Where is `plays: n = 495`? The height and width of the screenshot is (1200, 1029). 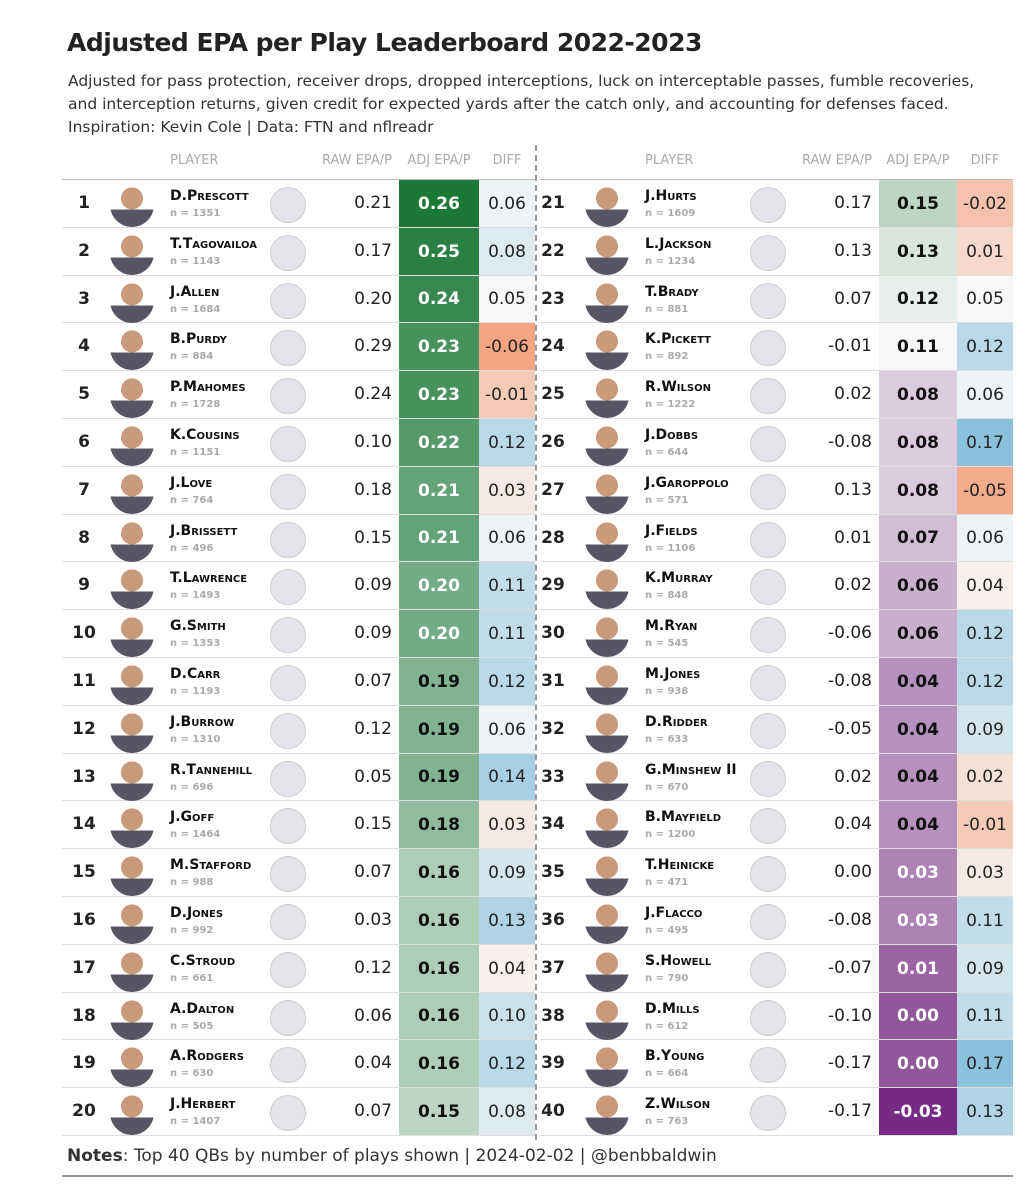
plays: n = 495 is located at coordinates (667, 930).